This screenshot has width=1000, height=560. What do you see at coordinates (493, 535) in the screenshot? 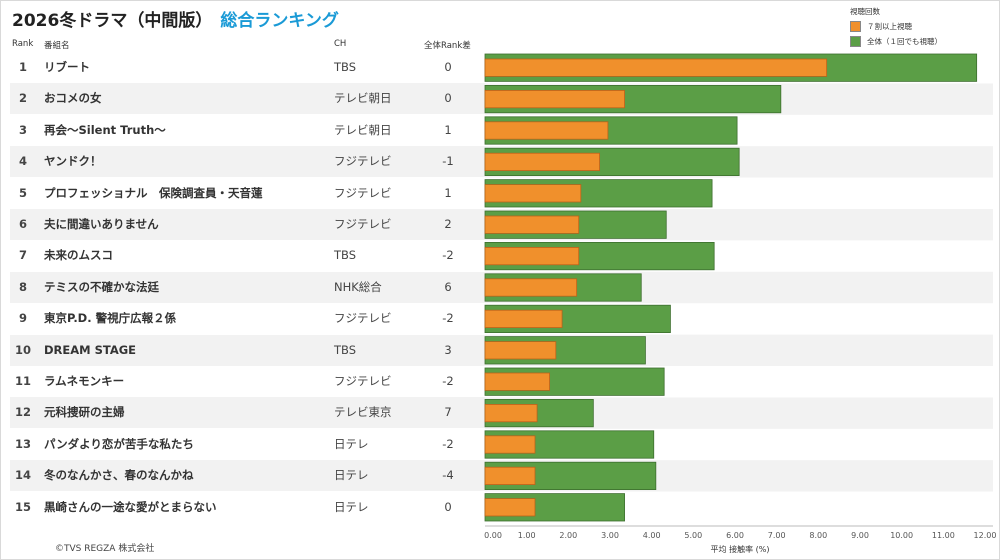
I see `x-tick-label: 0.00` at bounding box center [493, 535].